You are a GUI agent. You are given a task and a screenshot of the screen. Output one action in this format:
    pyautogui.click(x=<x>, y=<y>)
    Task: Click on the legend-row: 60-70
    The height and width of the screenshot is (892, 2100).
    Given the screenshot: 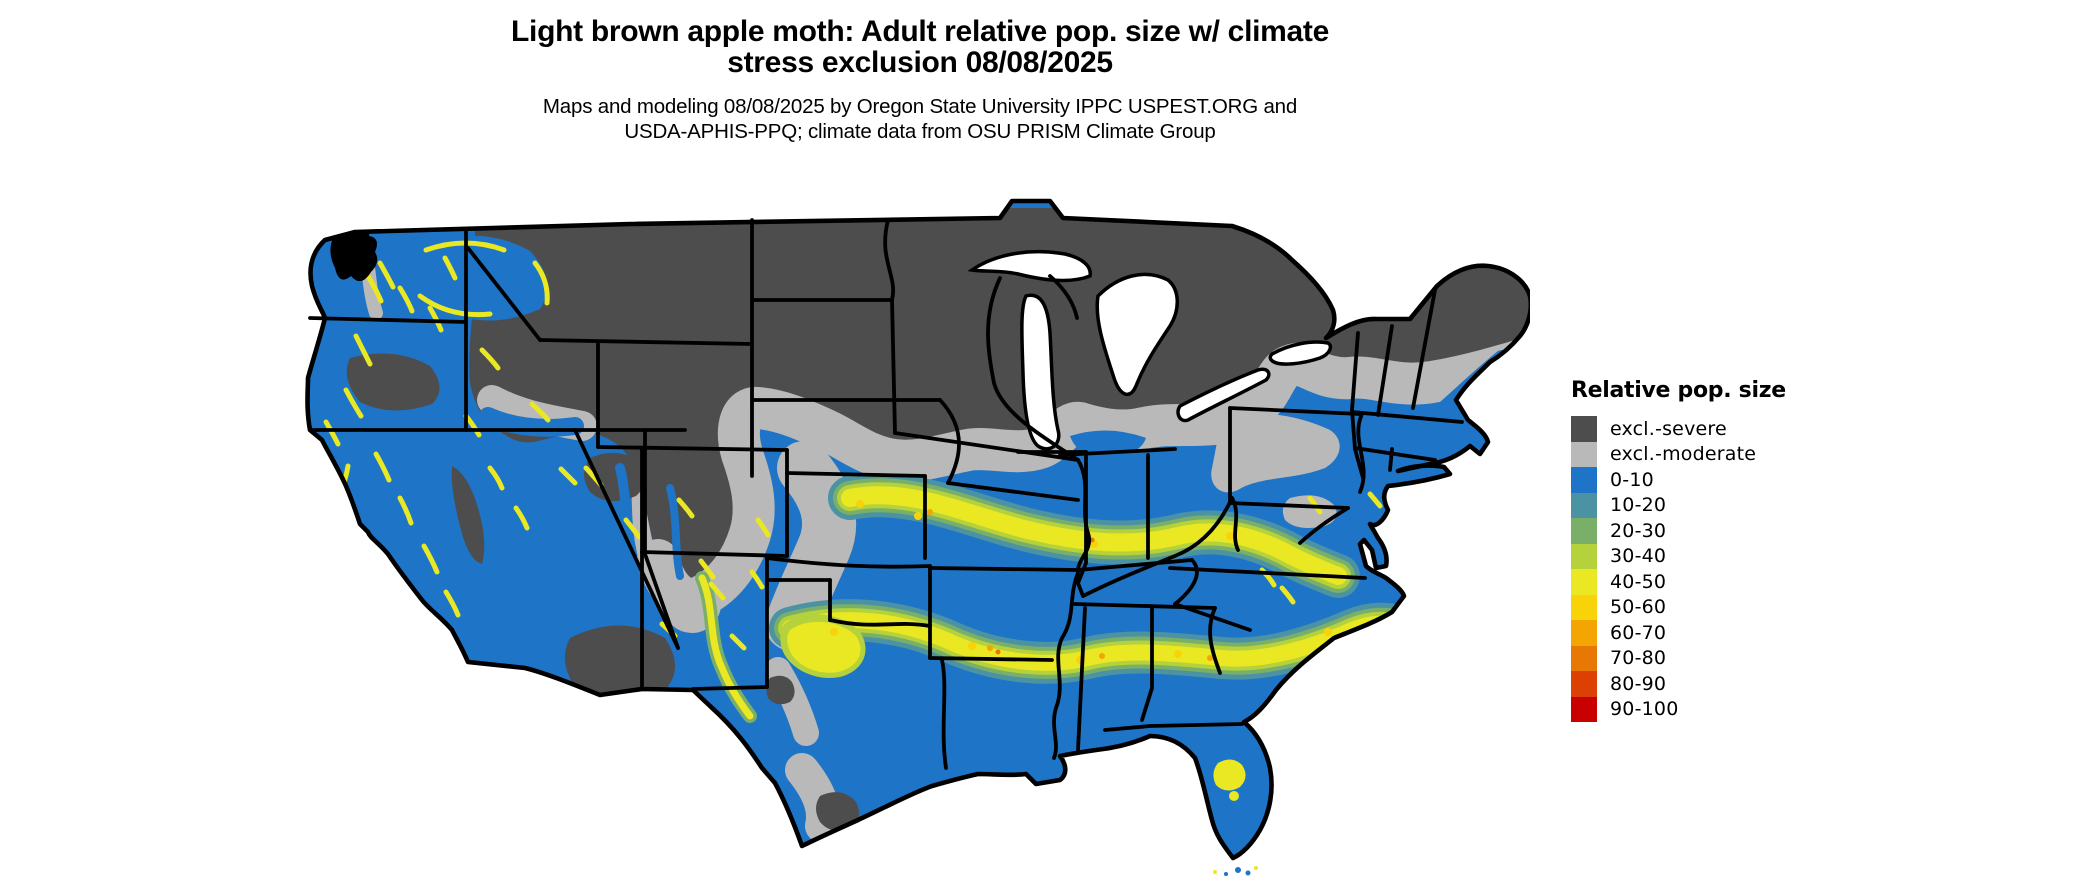 What is the action you would take?
    pyautogui.click(x=1678, y=633)
    